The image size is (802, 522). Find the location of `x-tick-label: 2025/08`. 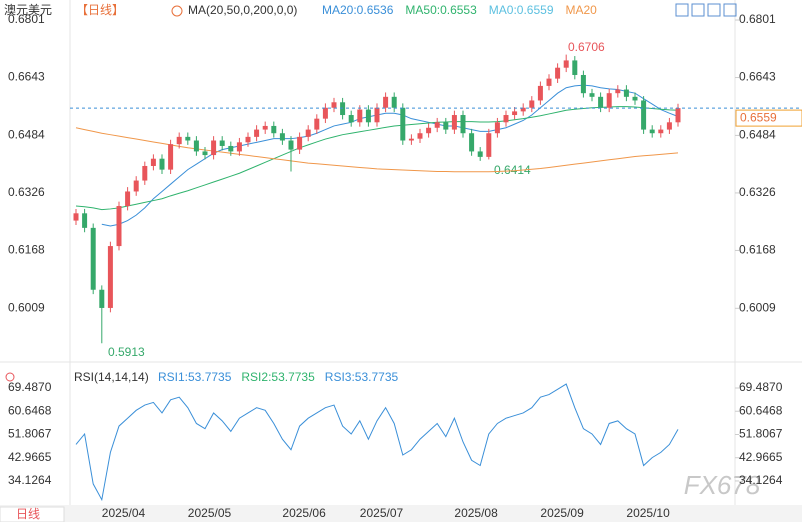

x-tick-label: 2025/08 is located at coordinates (476, 513).